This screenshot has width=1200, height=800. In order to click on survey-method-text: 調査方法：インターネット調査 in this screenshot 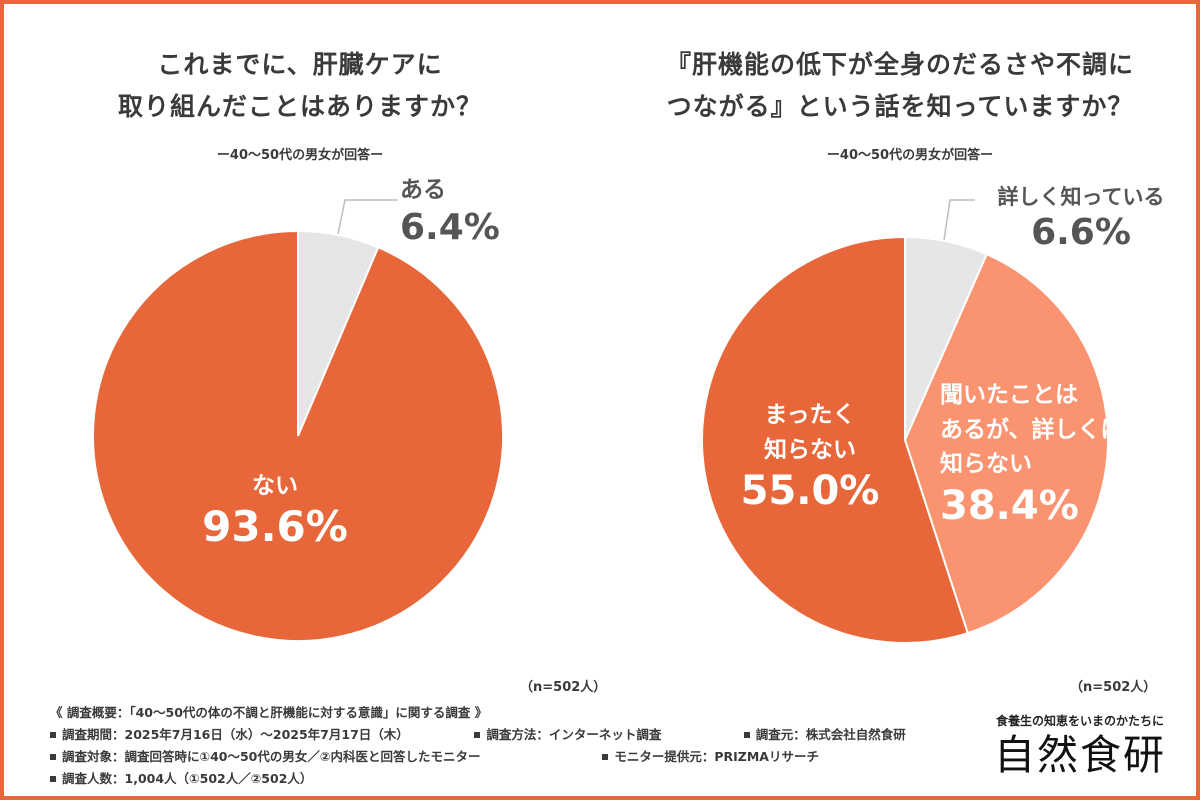, I will do `click(574, 734)`.